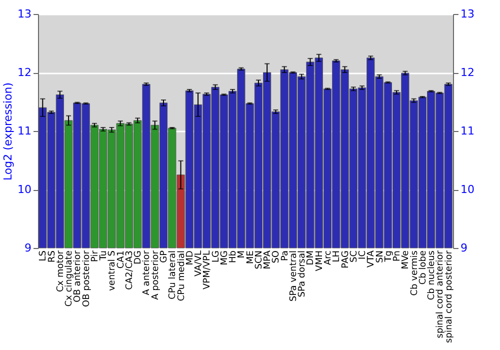 The height and width of the screenshot is (350, 500). What do you see at coordinates (285, 256) in the screenshot?
I see `x-tick-label: Pa` at bounding box center [285, 256].